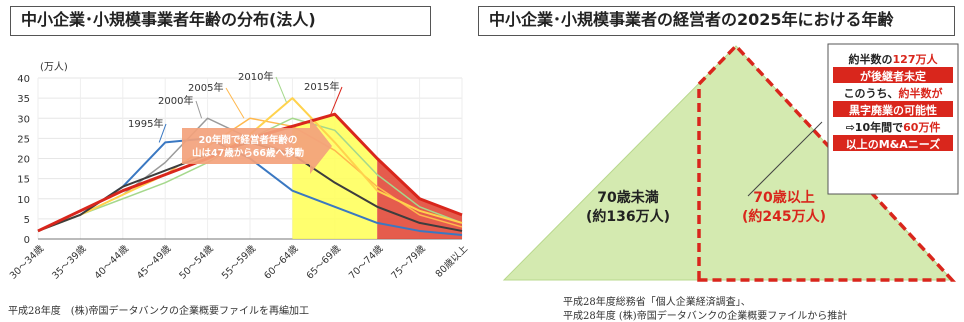 This screenshot has width=964, height=322. I want to click on over-70-label: (約245万人), so click(784, 216).